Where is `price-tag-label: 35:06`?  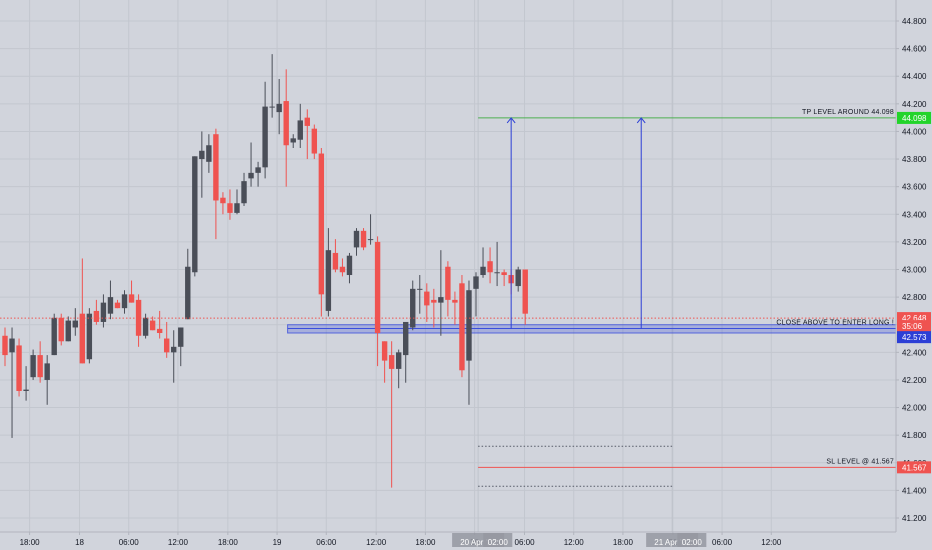 price-tag-label: 35:06 is located at coordinates (912, 326).